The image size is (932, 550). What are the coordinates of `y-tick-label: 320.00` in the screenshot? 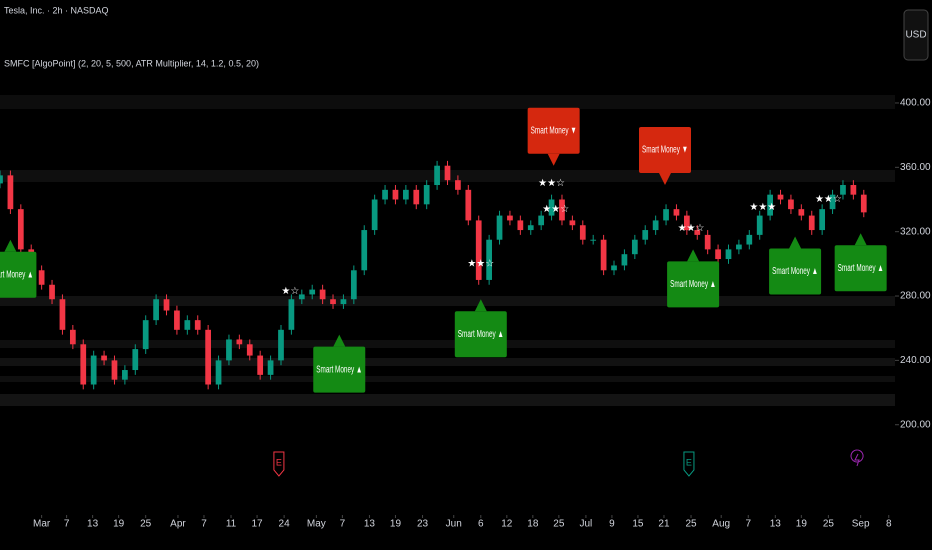 It's located at (915, 231).